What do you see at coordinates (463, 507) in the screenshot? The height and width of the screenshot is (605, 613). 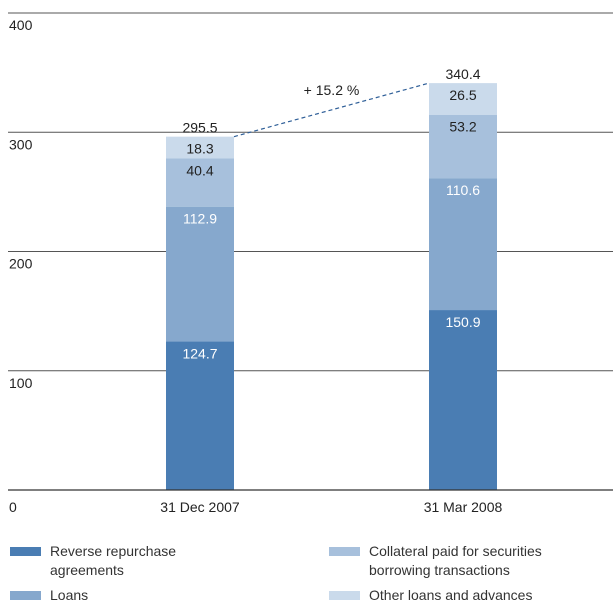 I see `x-tick-label-1: 31 Mar 2008` at bounding box center [463, 507].